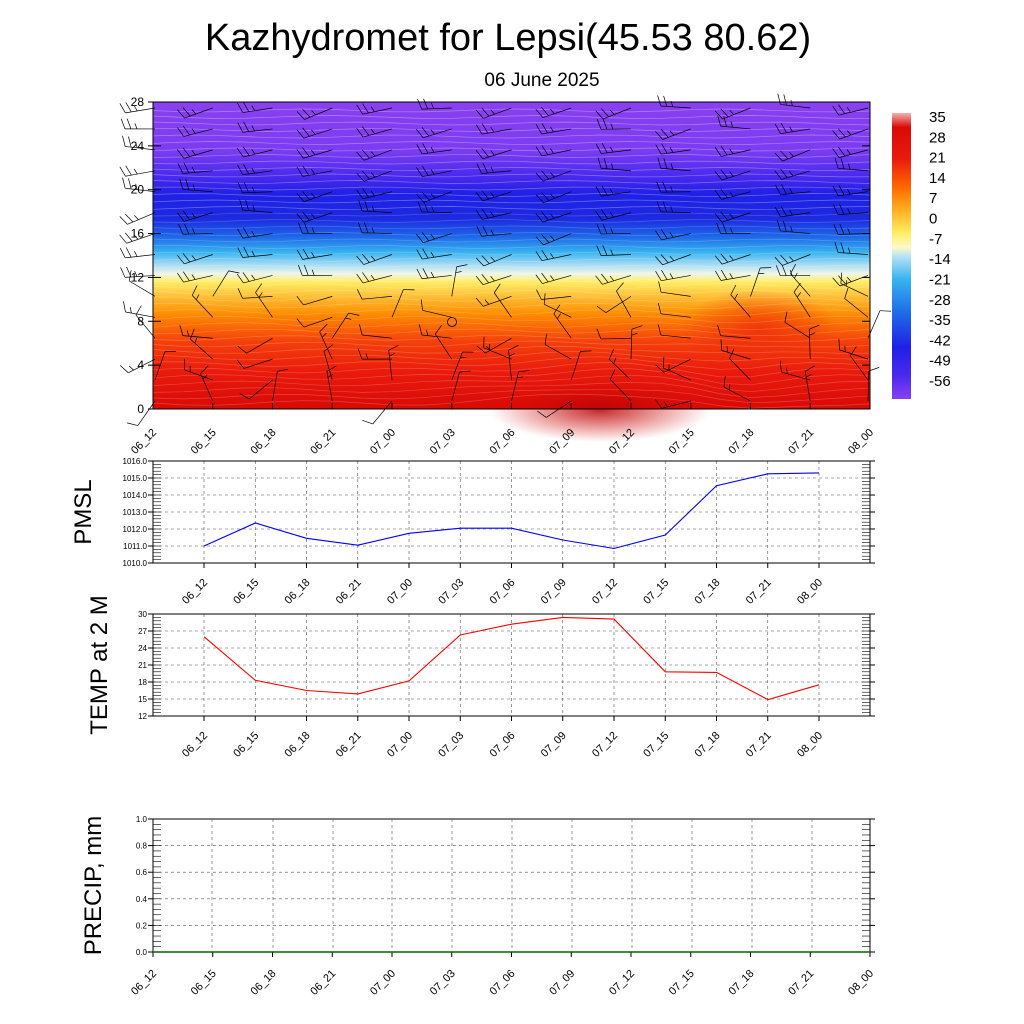 The width and height of the screenshot is (1024, 1024). What do you see at coordinates (451, 592) in the screenshot?
I see `x-tick-label: 07_03` at bounding box center [451, 592].